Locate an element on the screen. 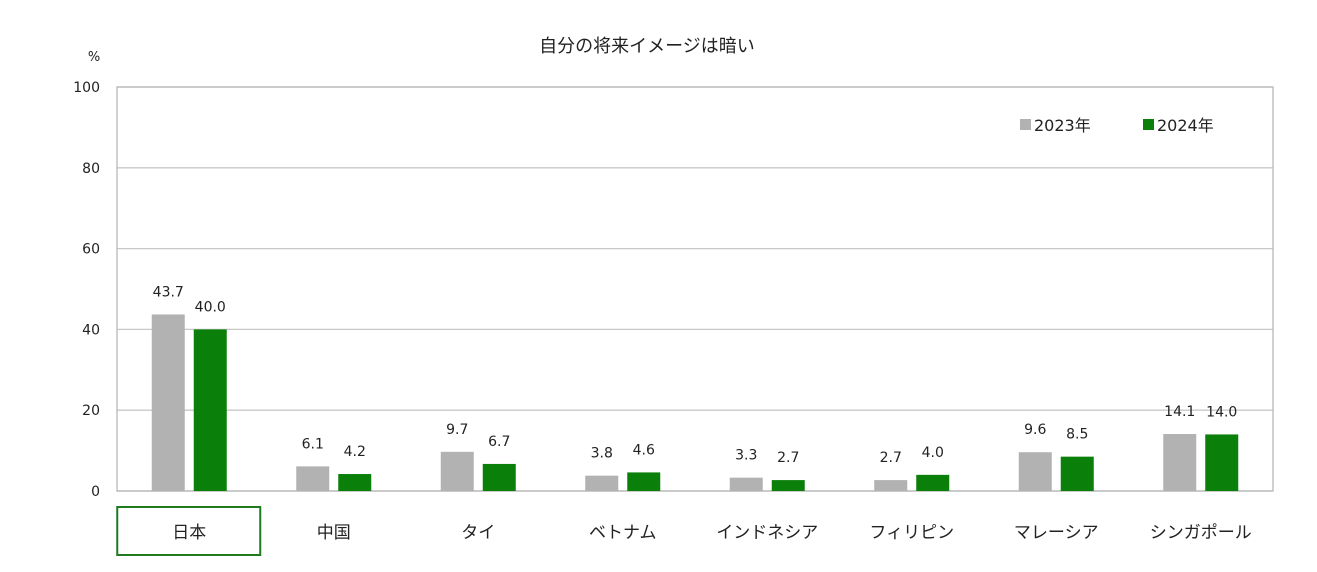  data-label: 4.2 is located at coordinates (355, 452).